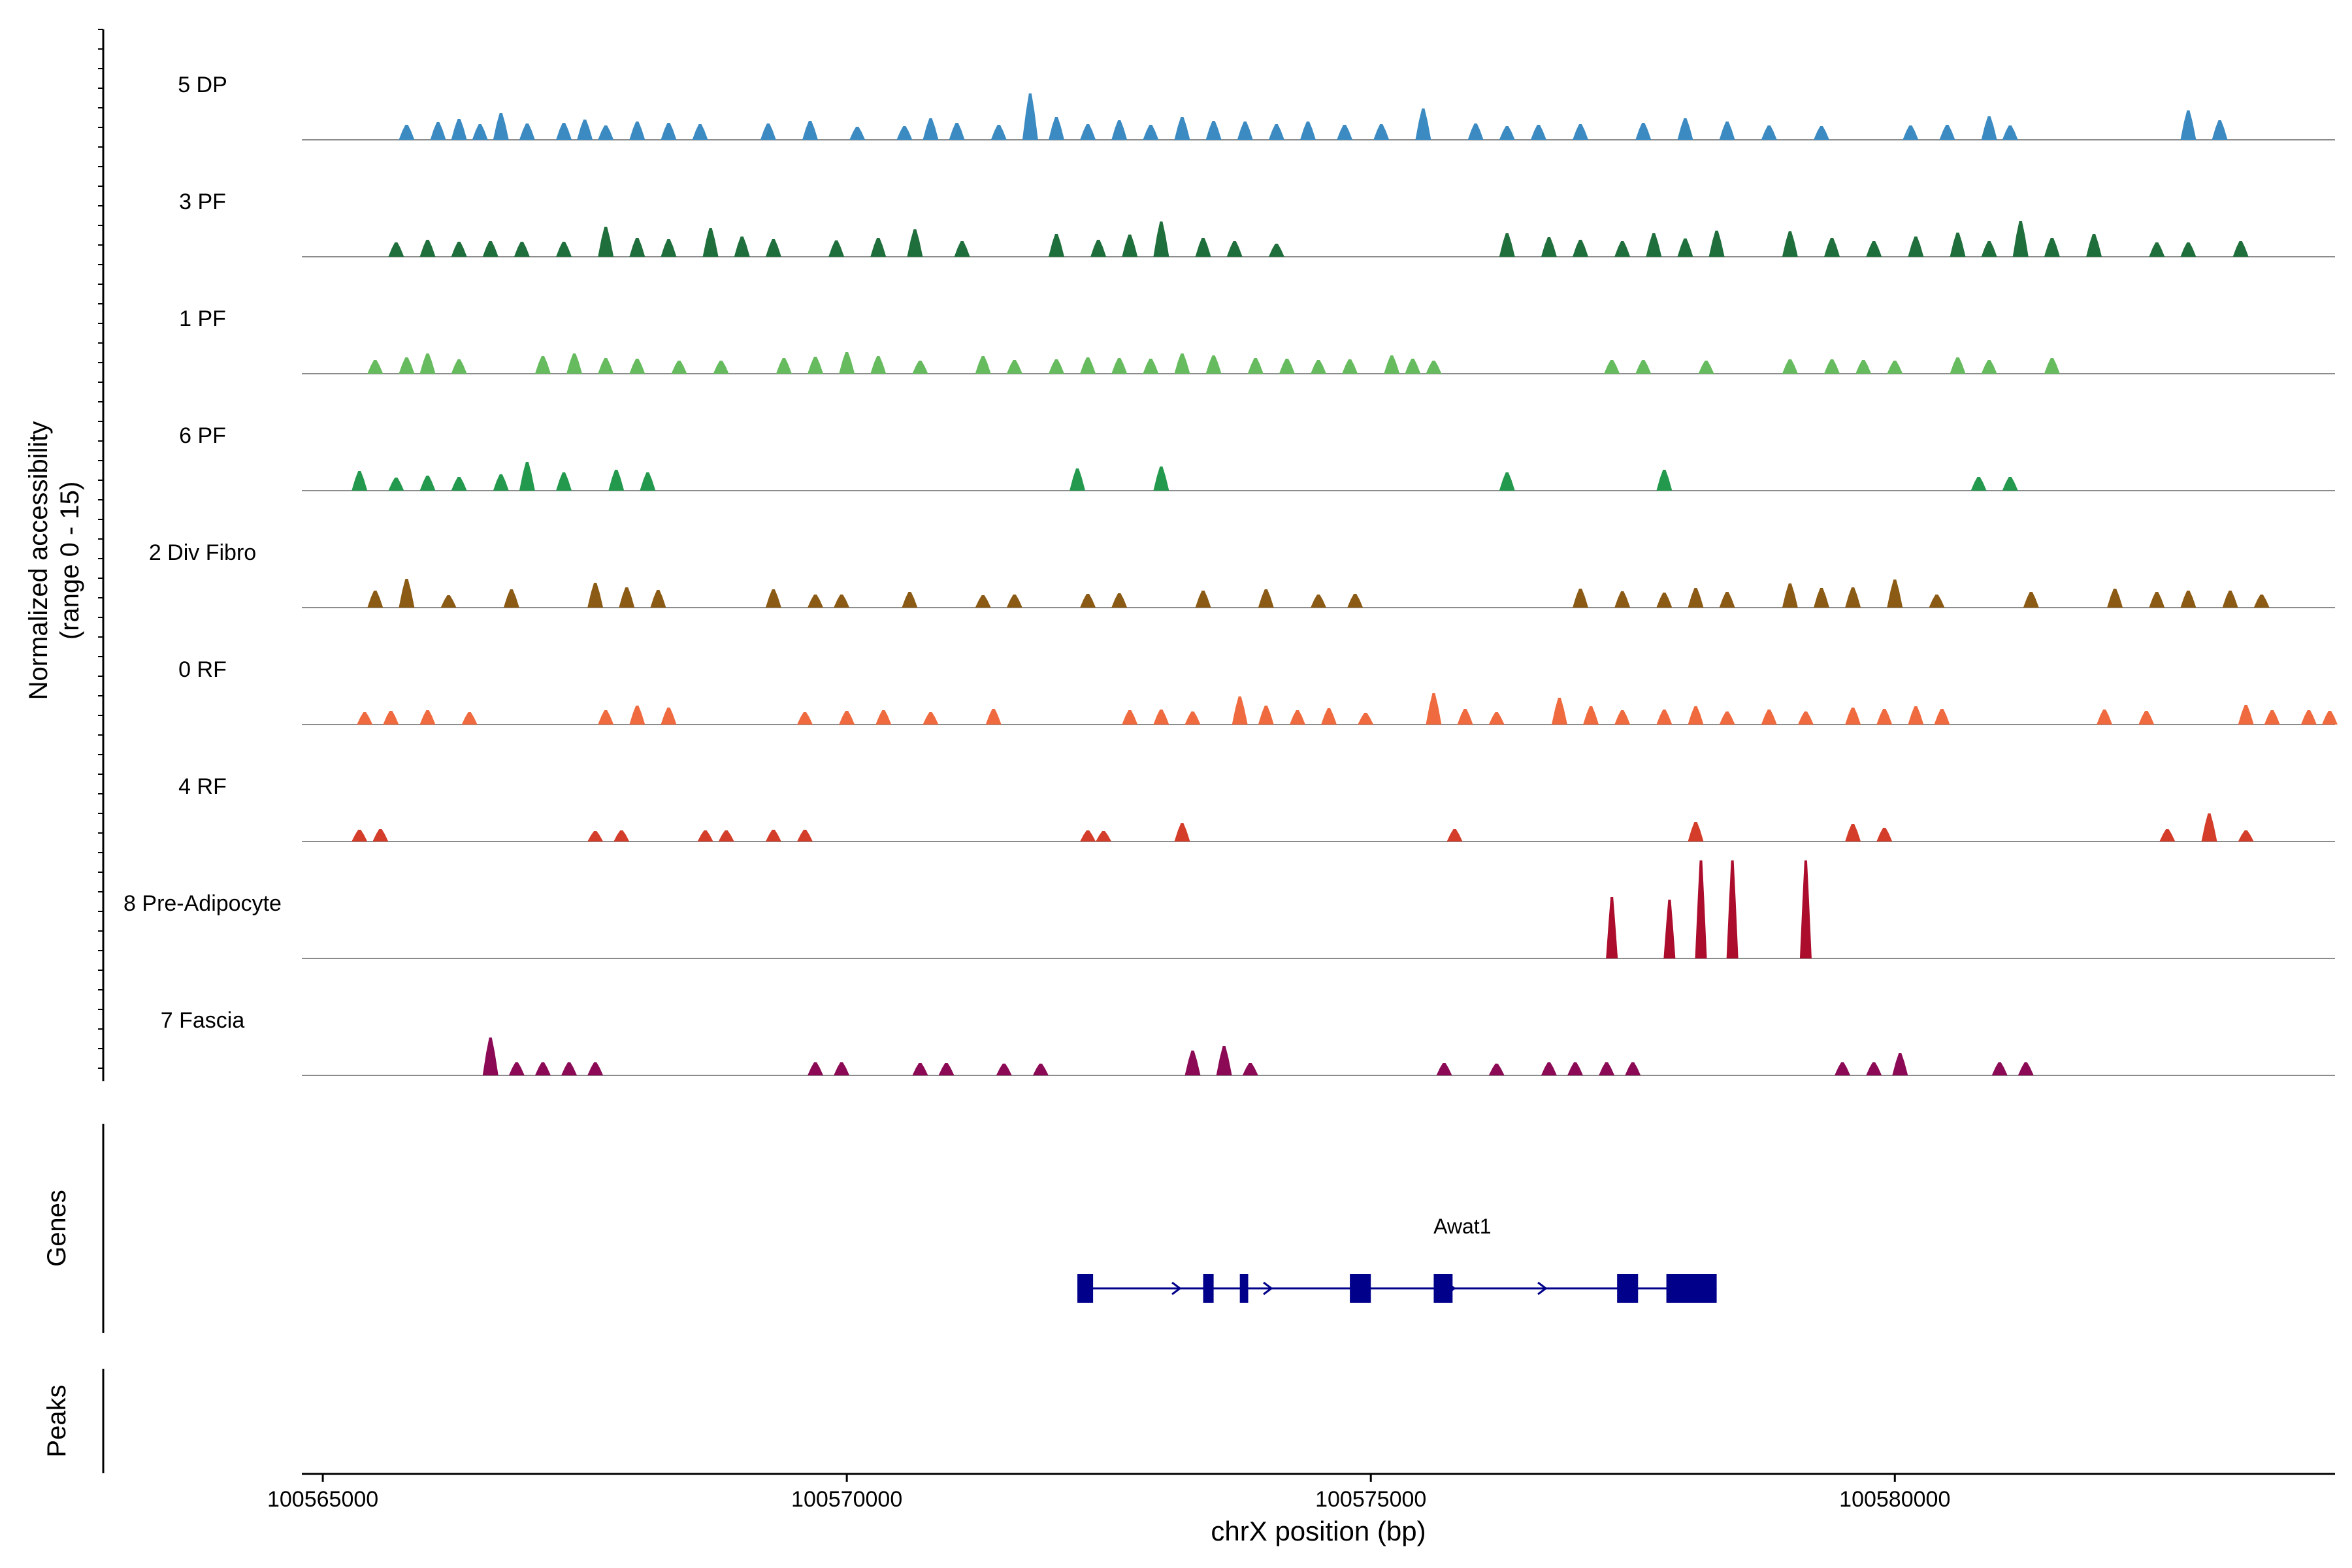 The height and width of the screenshot is (1568, 2352). What do you see at coordinates (1256, 808) in the screenshot?
I see `track-6: 4 RF` at bounding box center [1256, 808].